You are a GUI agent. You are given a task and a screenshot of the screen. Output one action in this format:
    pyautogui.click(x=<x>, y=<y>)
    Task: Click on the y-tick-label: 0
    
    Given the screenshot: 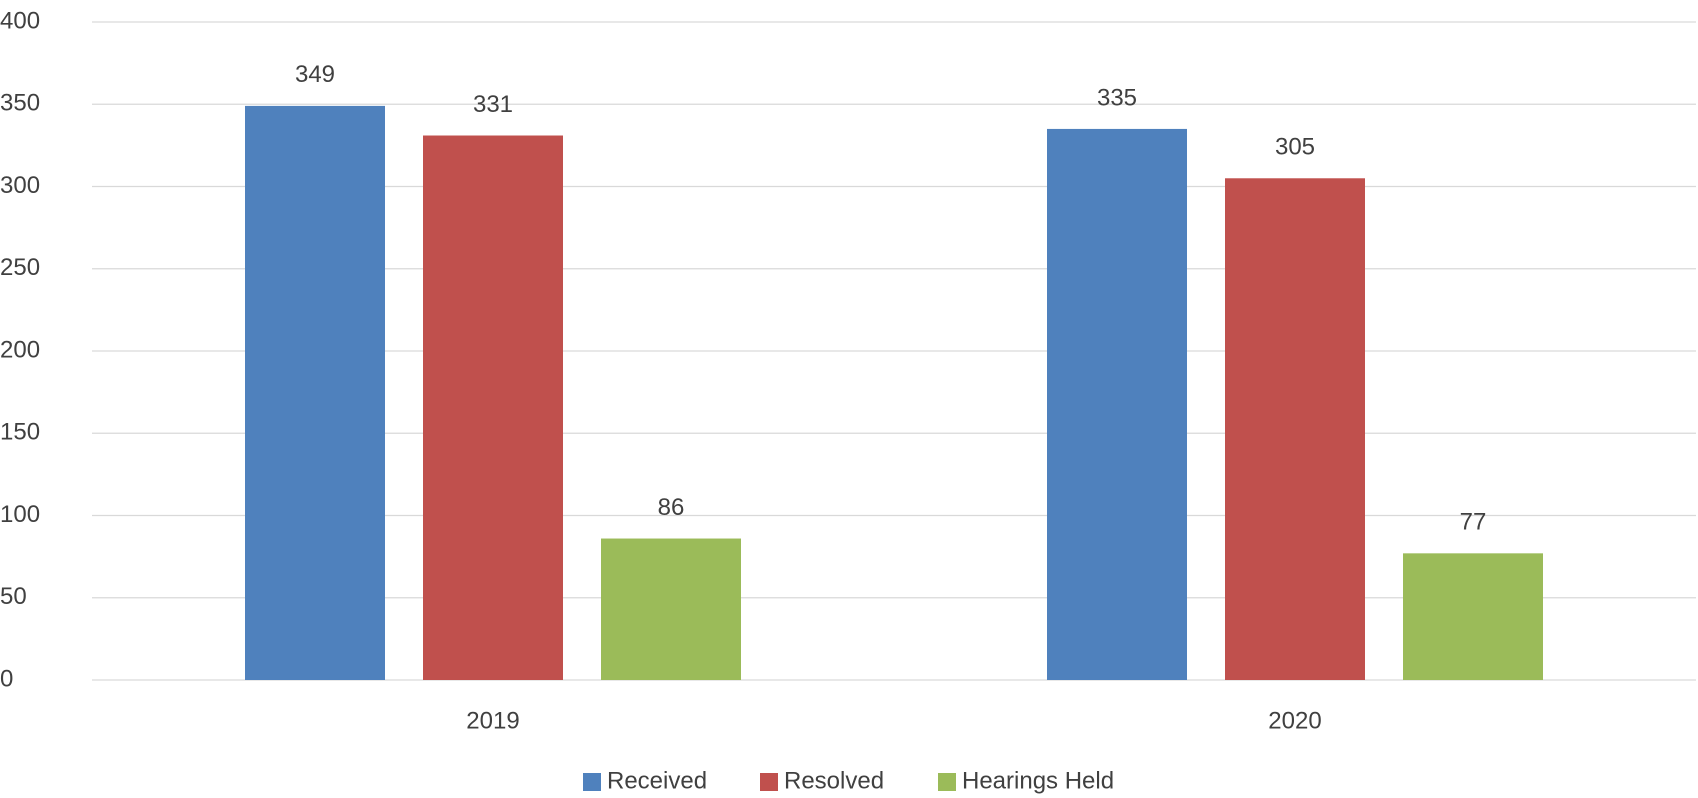 What is the action you would take?
    pyautogui.click(x=6, y=678)
    